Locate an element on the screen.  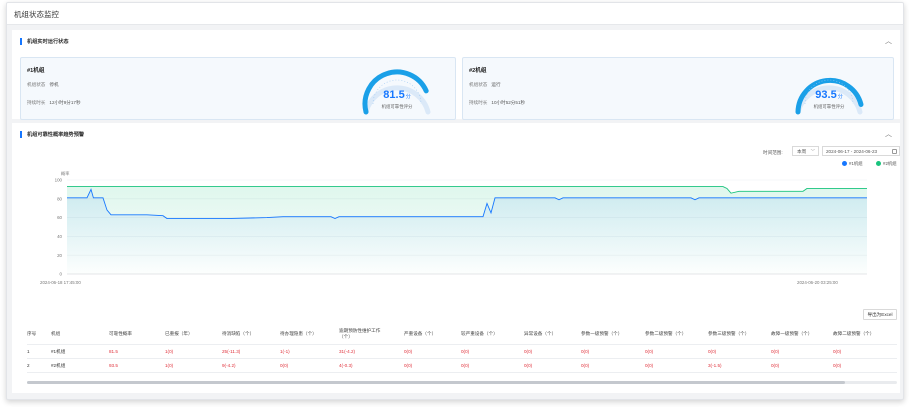
table-cell: 93.5 is located at coordinates (113, 365).